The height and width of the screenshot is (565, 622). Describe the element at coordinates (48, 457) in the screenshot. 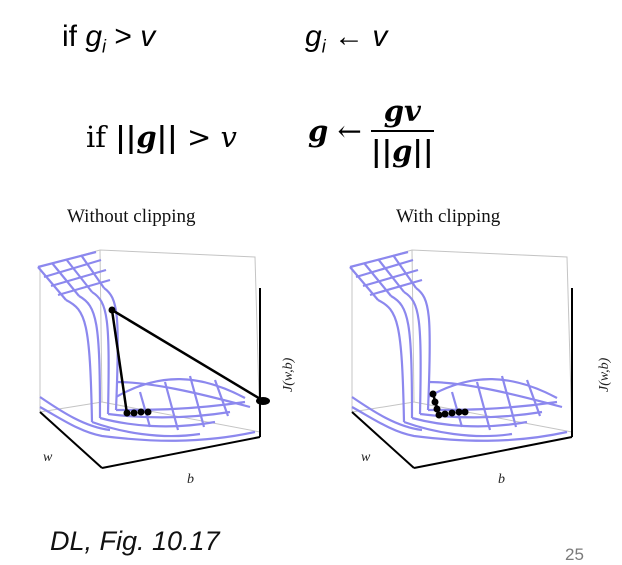

I see `w-axis-label-left: w` at that location.